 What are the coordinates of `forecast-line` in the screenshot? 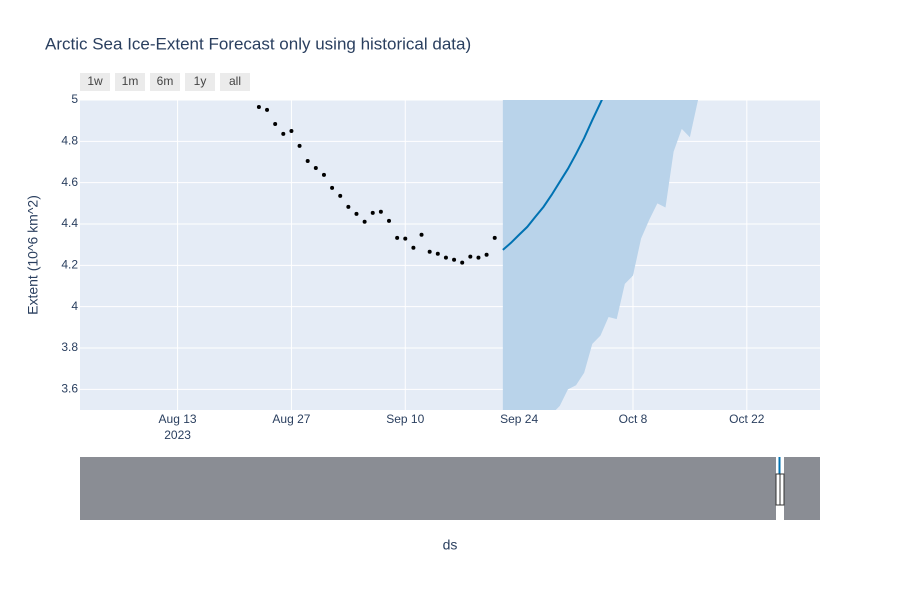 It's located at (552, 175).